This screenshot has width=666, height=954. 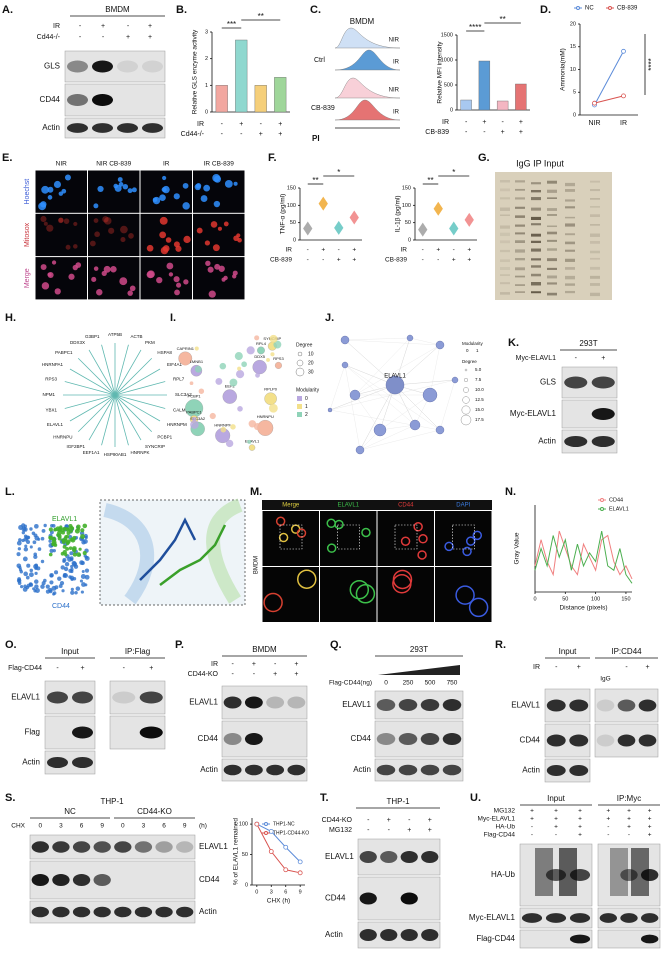 I want to click on node-label: PABPC1, so click(x=64, y=352).